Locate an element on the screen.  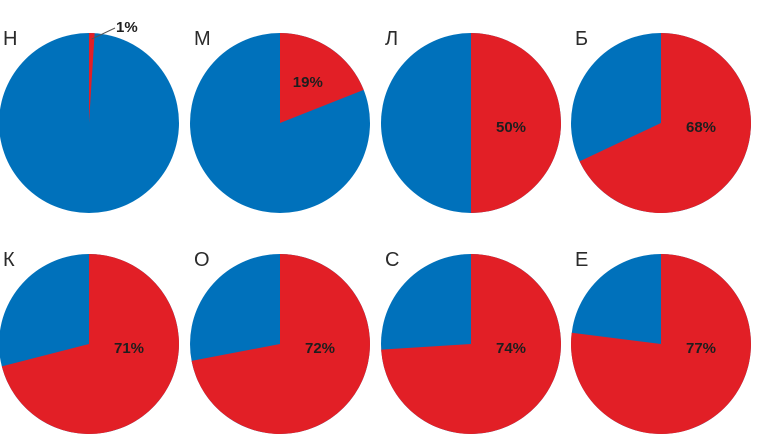
pie-label: О is located at coordinates (202, 260).